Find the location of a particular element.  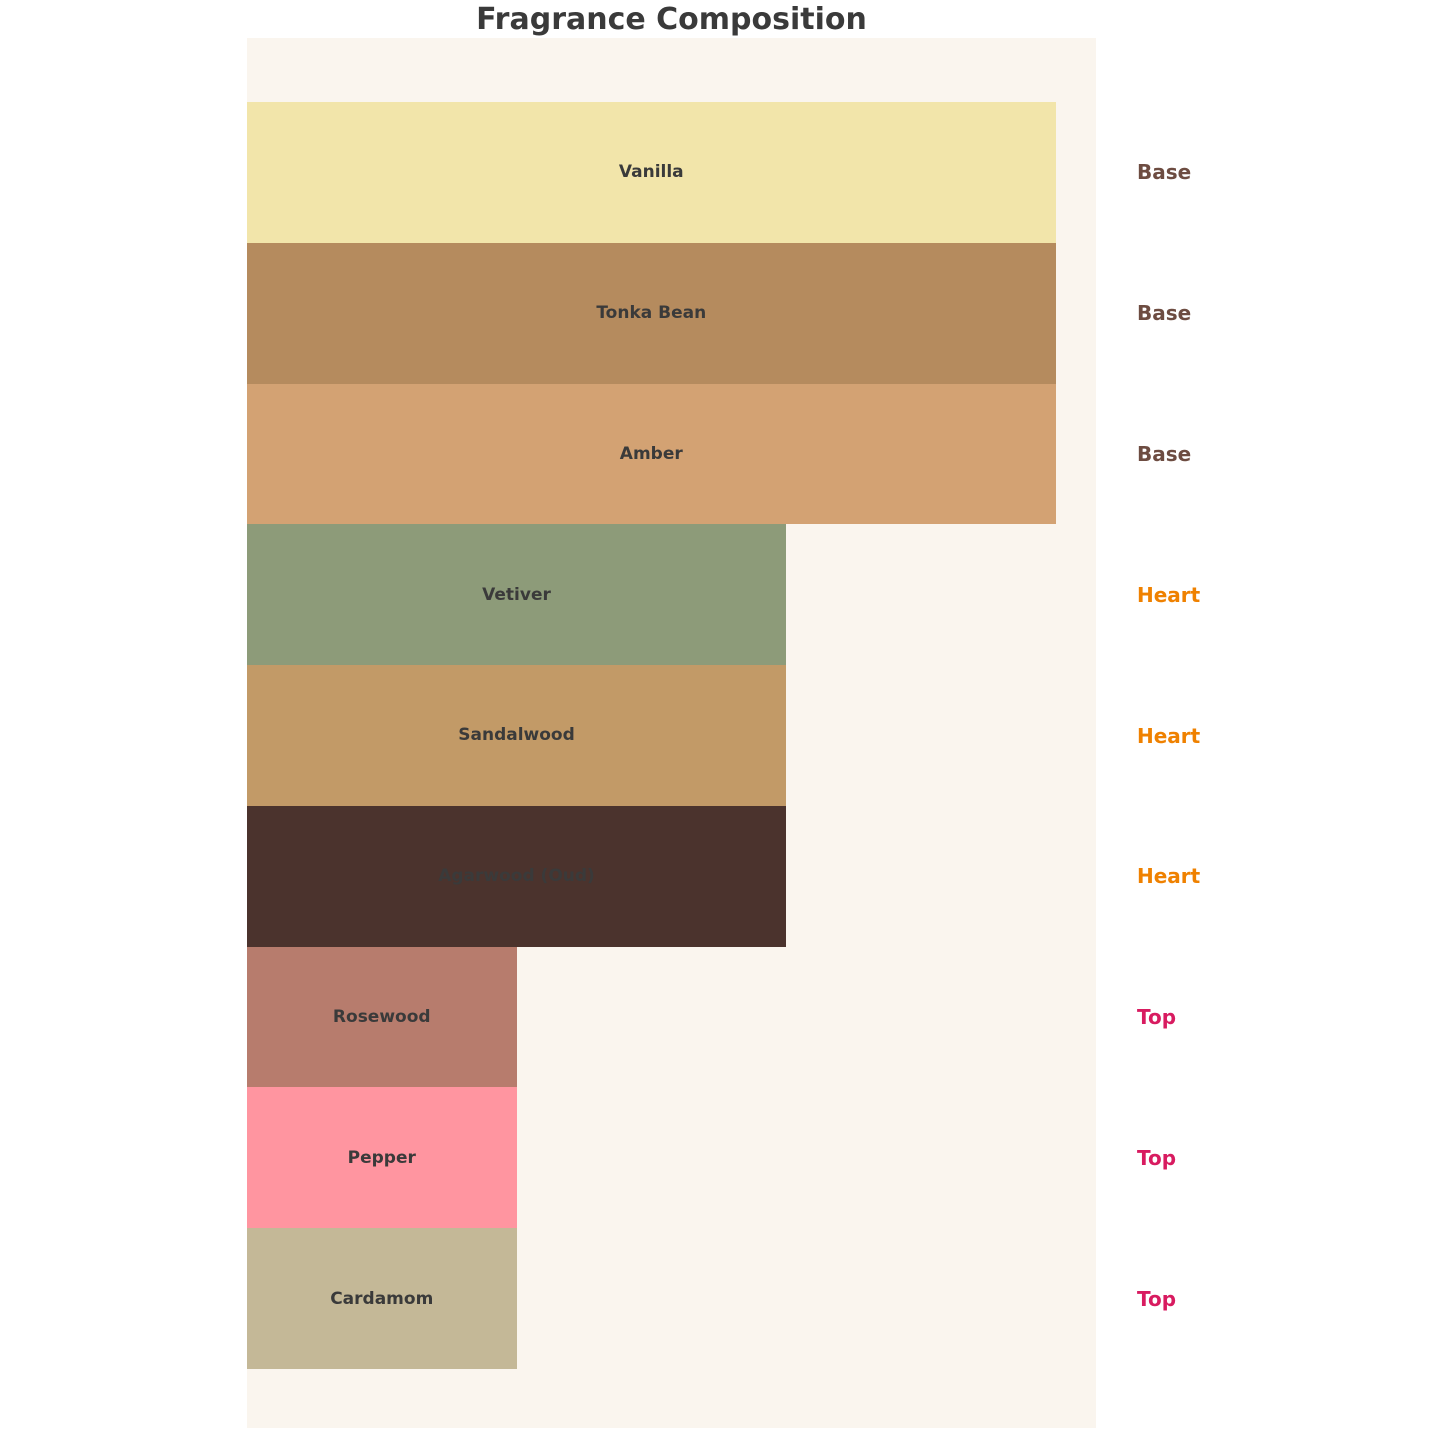

bar-tonka-bean: Tonka Bean is located at coordinates (651, 313).